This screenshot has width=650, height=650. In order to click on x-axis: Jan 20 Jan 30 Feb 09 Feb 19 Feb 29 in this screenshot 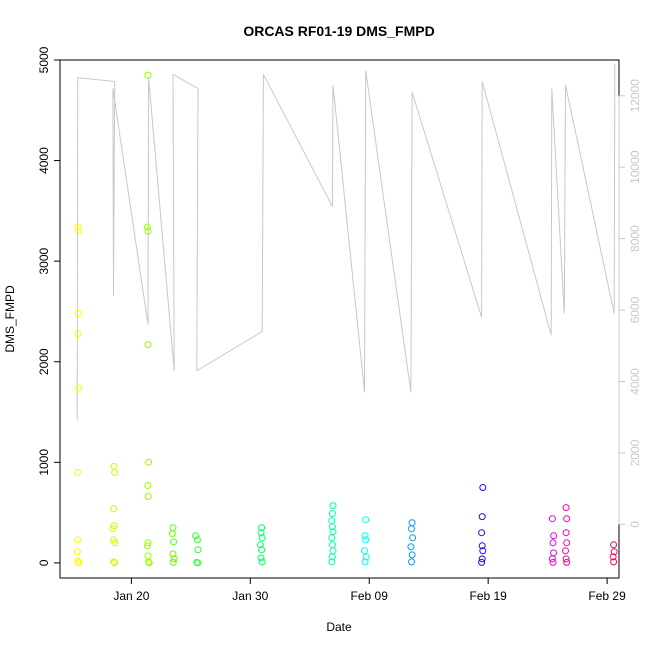, I will do `click(369, 590)`.